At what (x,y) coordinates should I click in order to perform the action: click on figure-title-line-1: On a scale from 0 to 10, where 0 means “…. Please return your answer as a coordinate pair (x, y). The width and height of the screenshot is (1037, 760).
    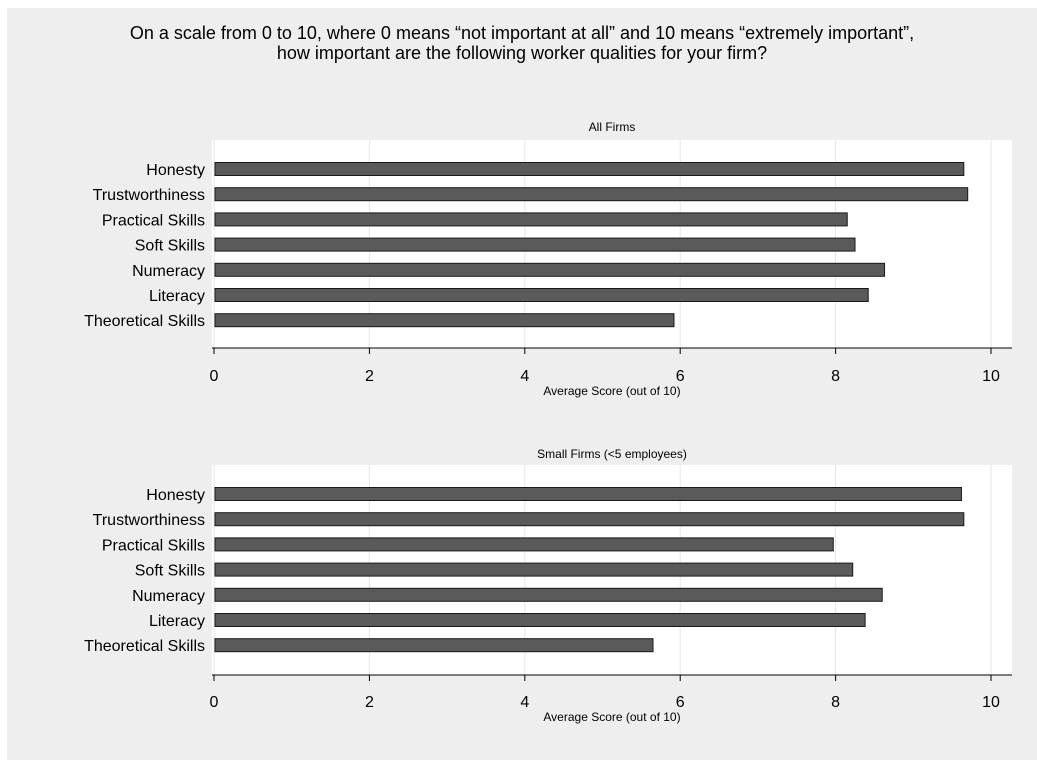
    Looking at the image, I should click on (522, 33).